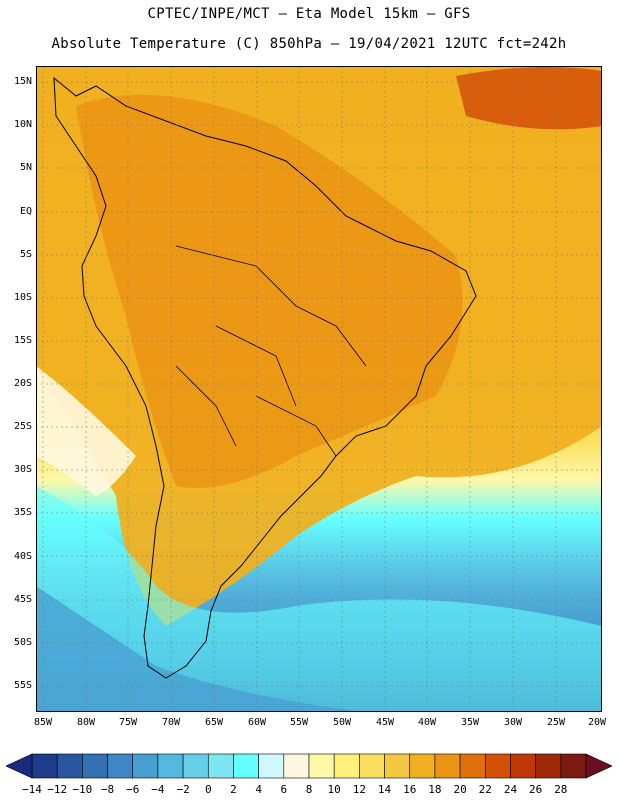 The height and width of the screenshot is (800, 618). What do you see at coordinates (22, 426) in the screenshot?
I see `lat-label: 25S` at bounding box center [22, 426].